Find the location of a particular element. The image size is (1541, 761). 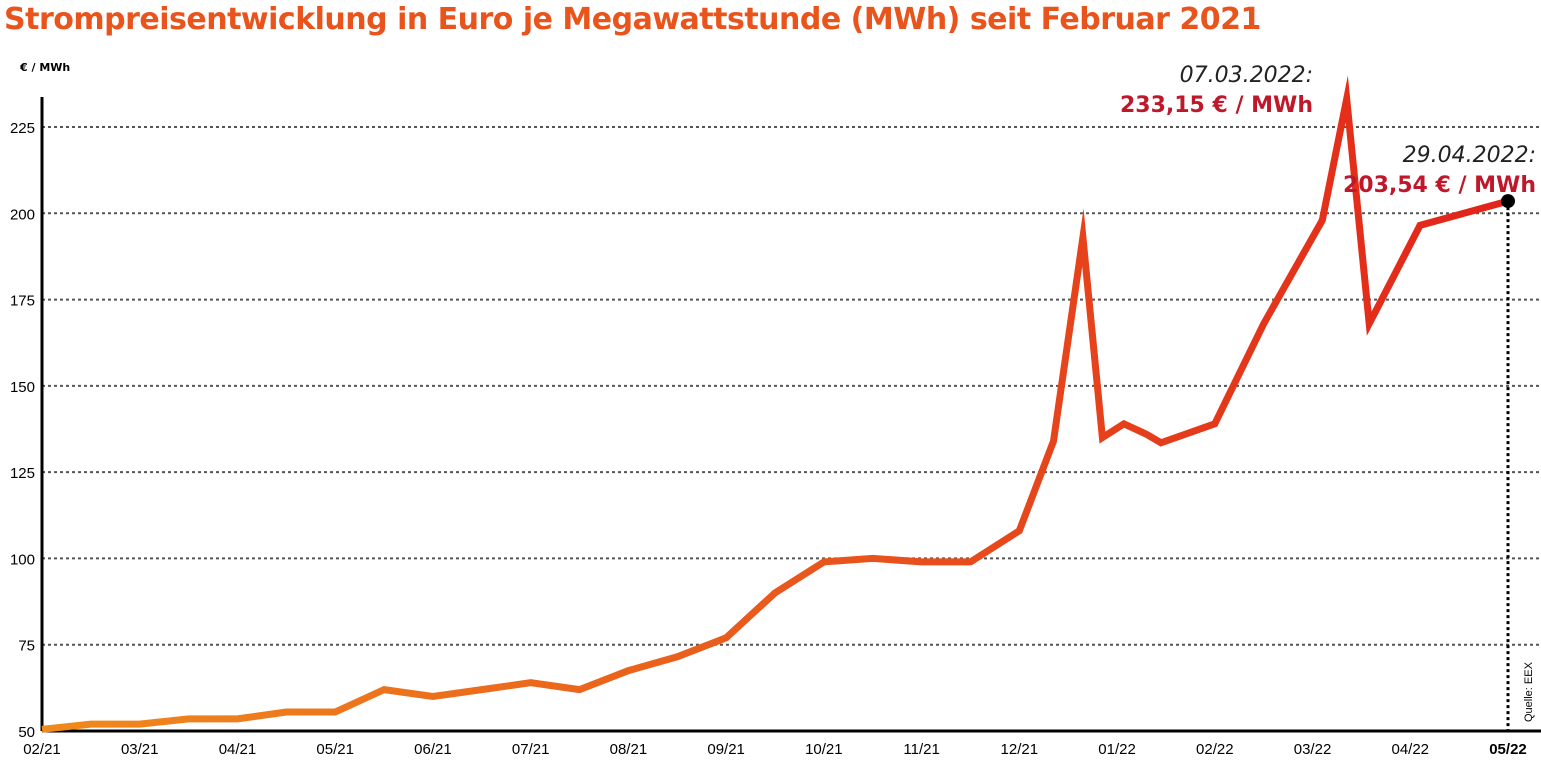

x-tick-11-21: 11/21 is located at coordinates (921, 749).